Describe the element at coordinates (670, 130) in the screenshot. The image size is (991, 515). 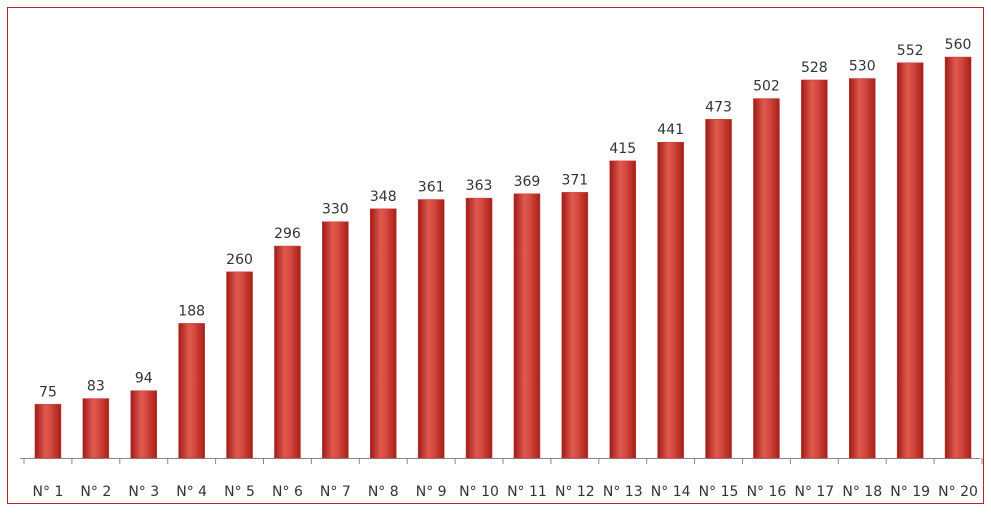
I see `data-label: 441` at that location.